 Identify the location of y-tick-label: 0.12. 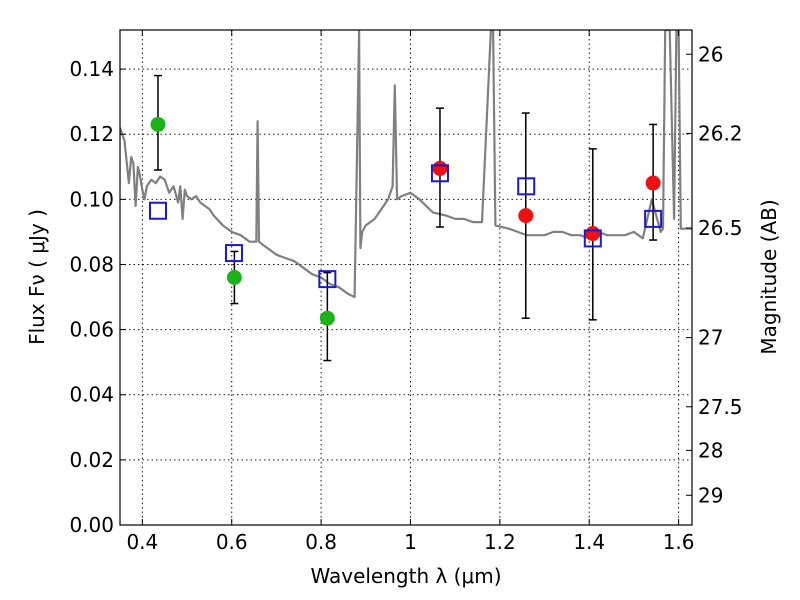
(91, 134).